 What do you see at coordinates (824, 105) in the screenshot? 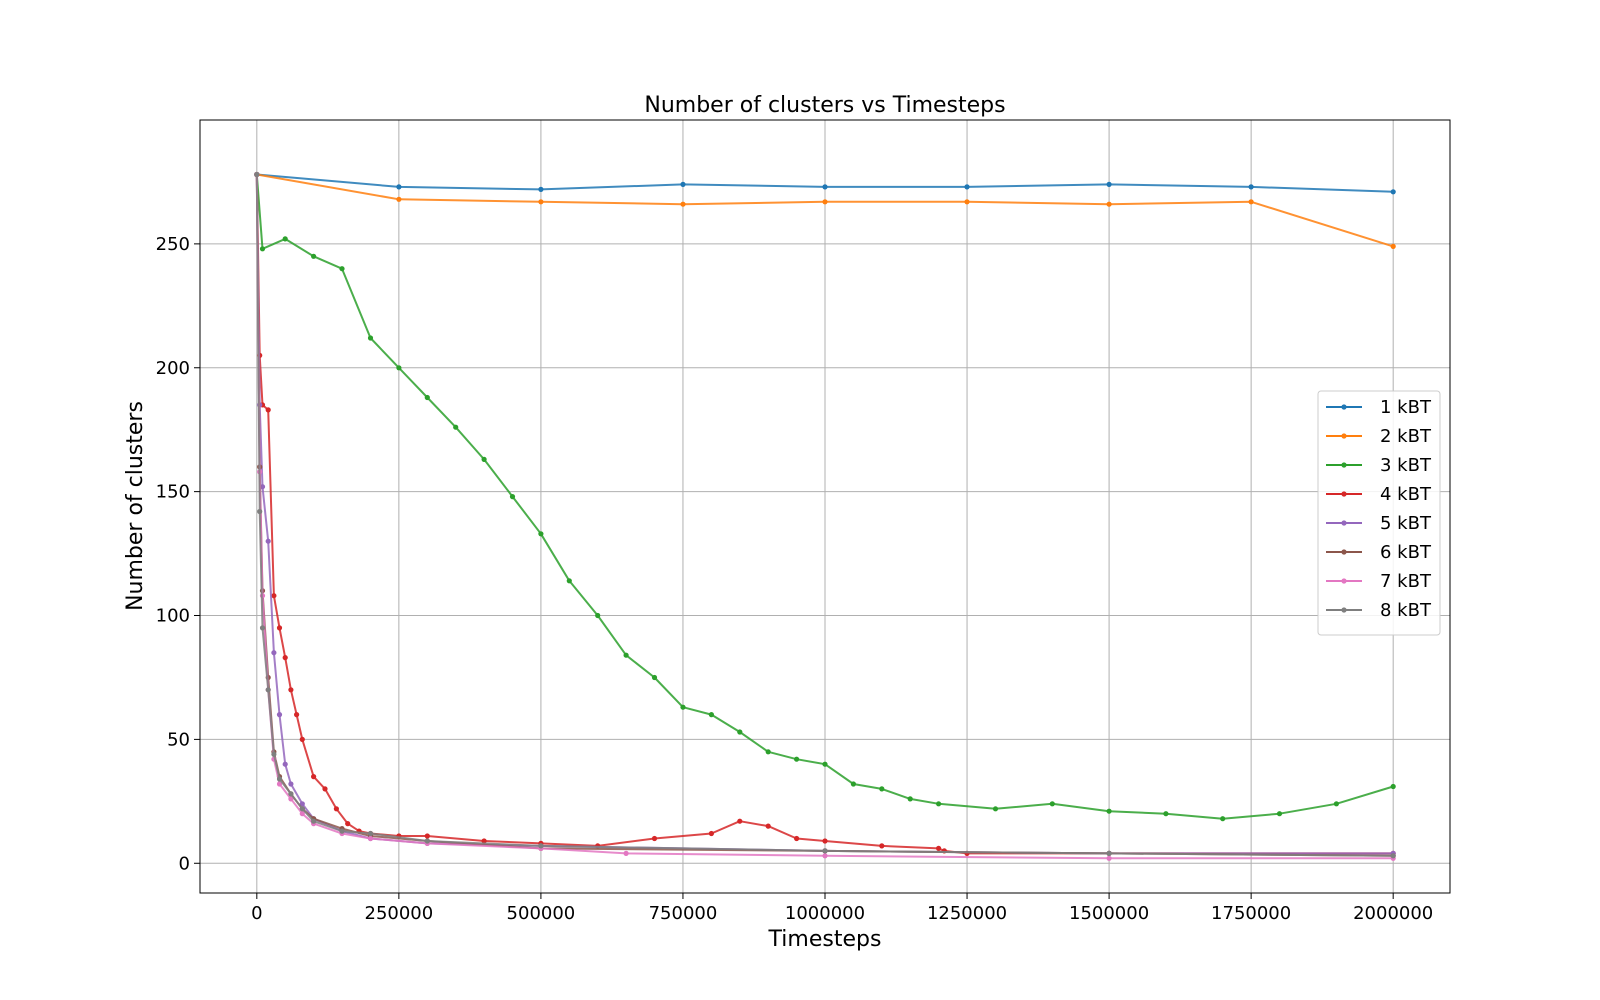
I see `chart-title: Number of clusters vs Timesteps` at bounding box center [824, 105].